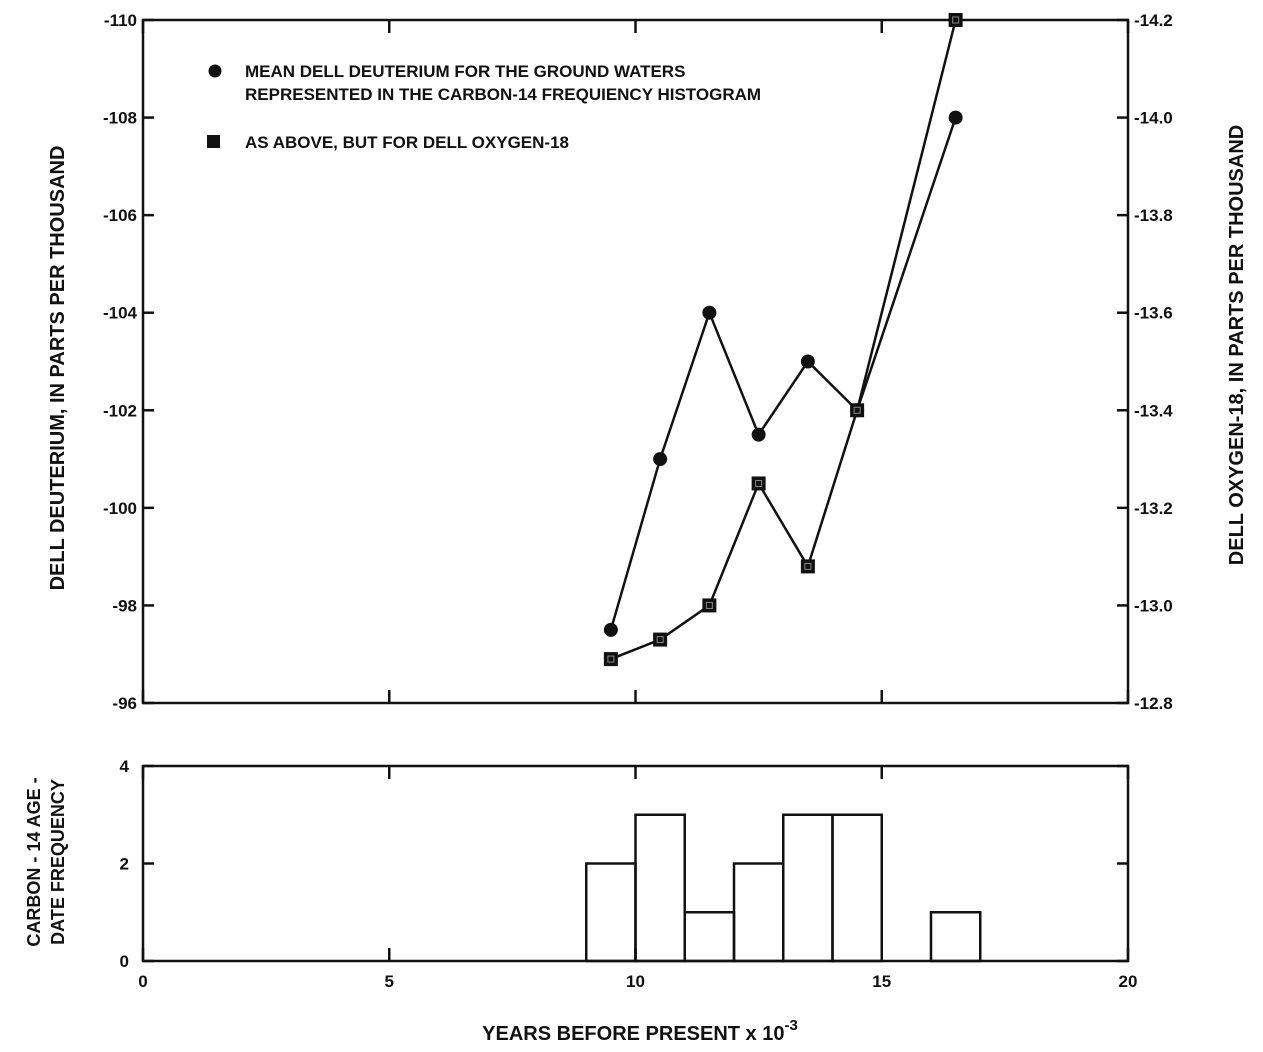 This screenshot has height=1052, width=1263. Describe the element at coordinates (1153, 703) in the screenshot. I see `right-y-tick-label: -12.8` at that location.